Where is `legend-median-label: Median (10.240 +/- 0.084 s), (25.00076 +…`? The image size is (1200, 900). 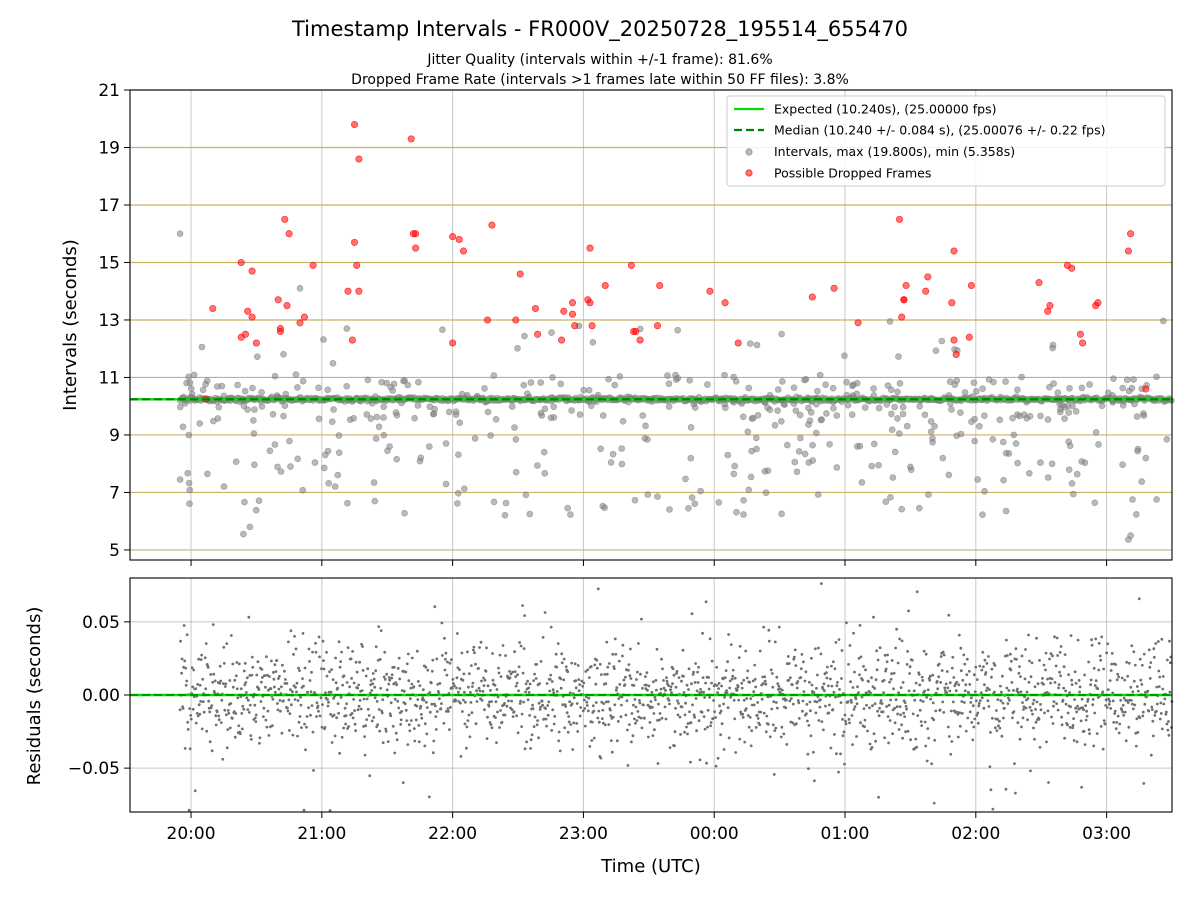 legend-median-label: Median (10.240 +/- 0.084 s), (25.00076 +… is located at coordinates (939, 130).